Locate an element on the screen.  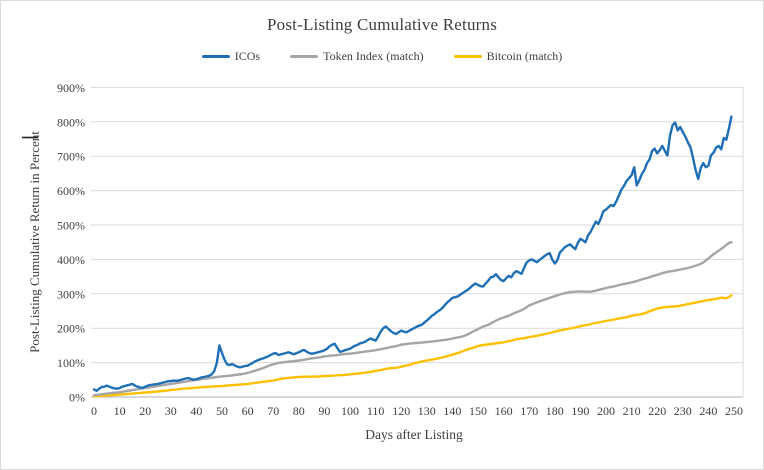
legend-label-icos: ICOs is located at coordinates (247, 56).